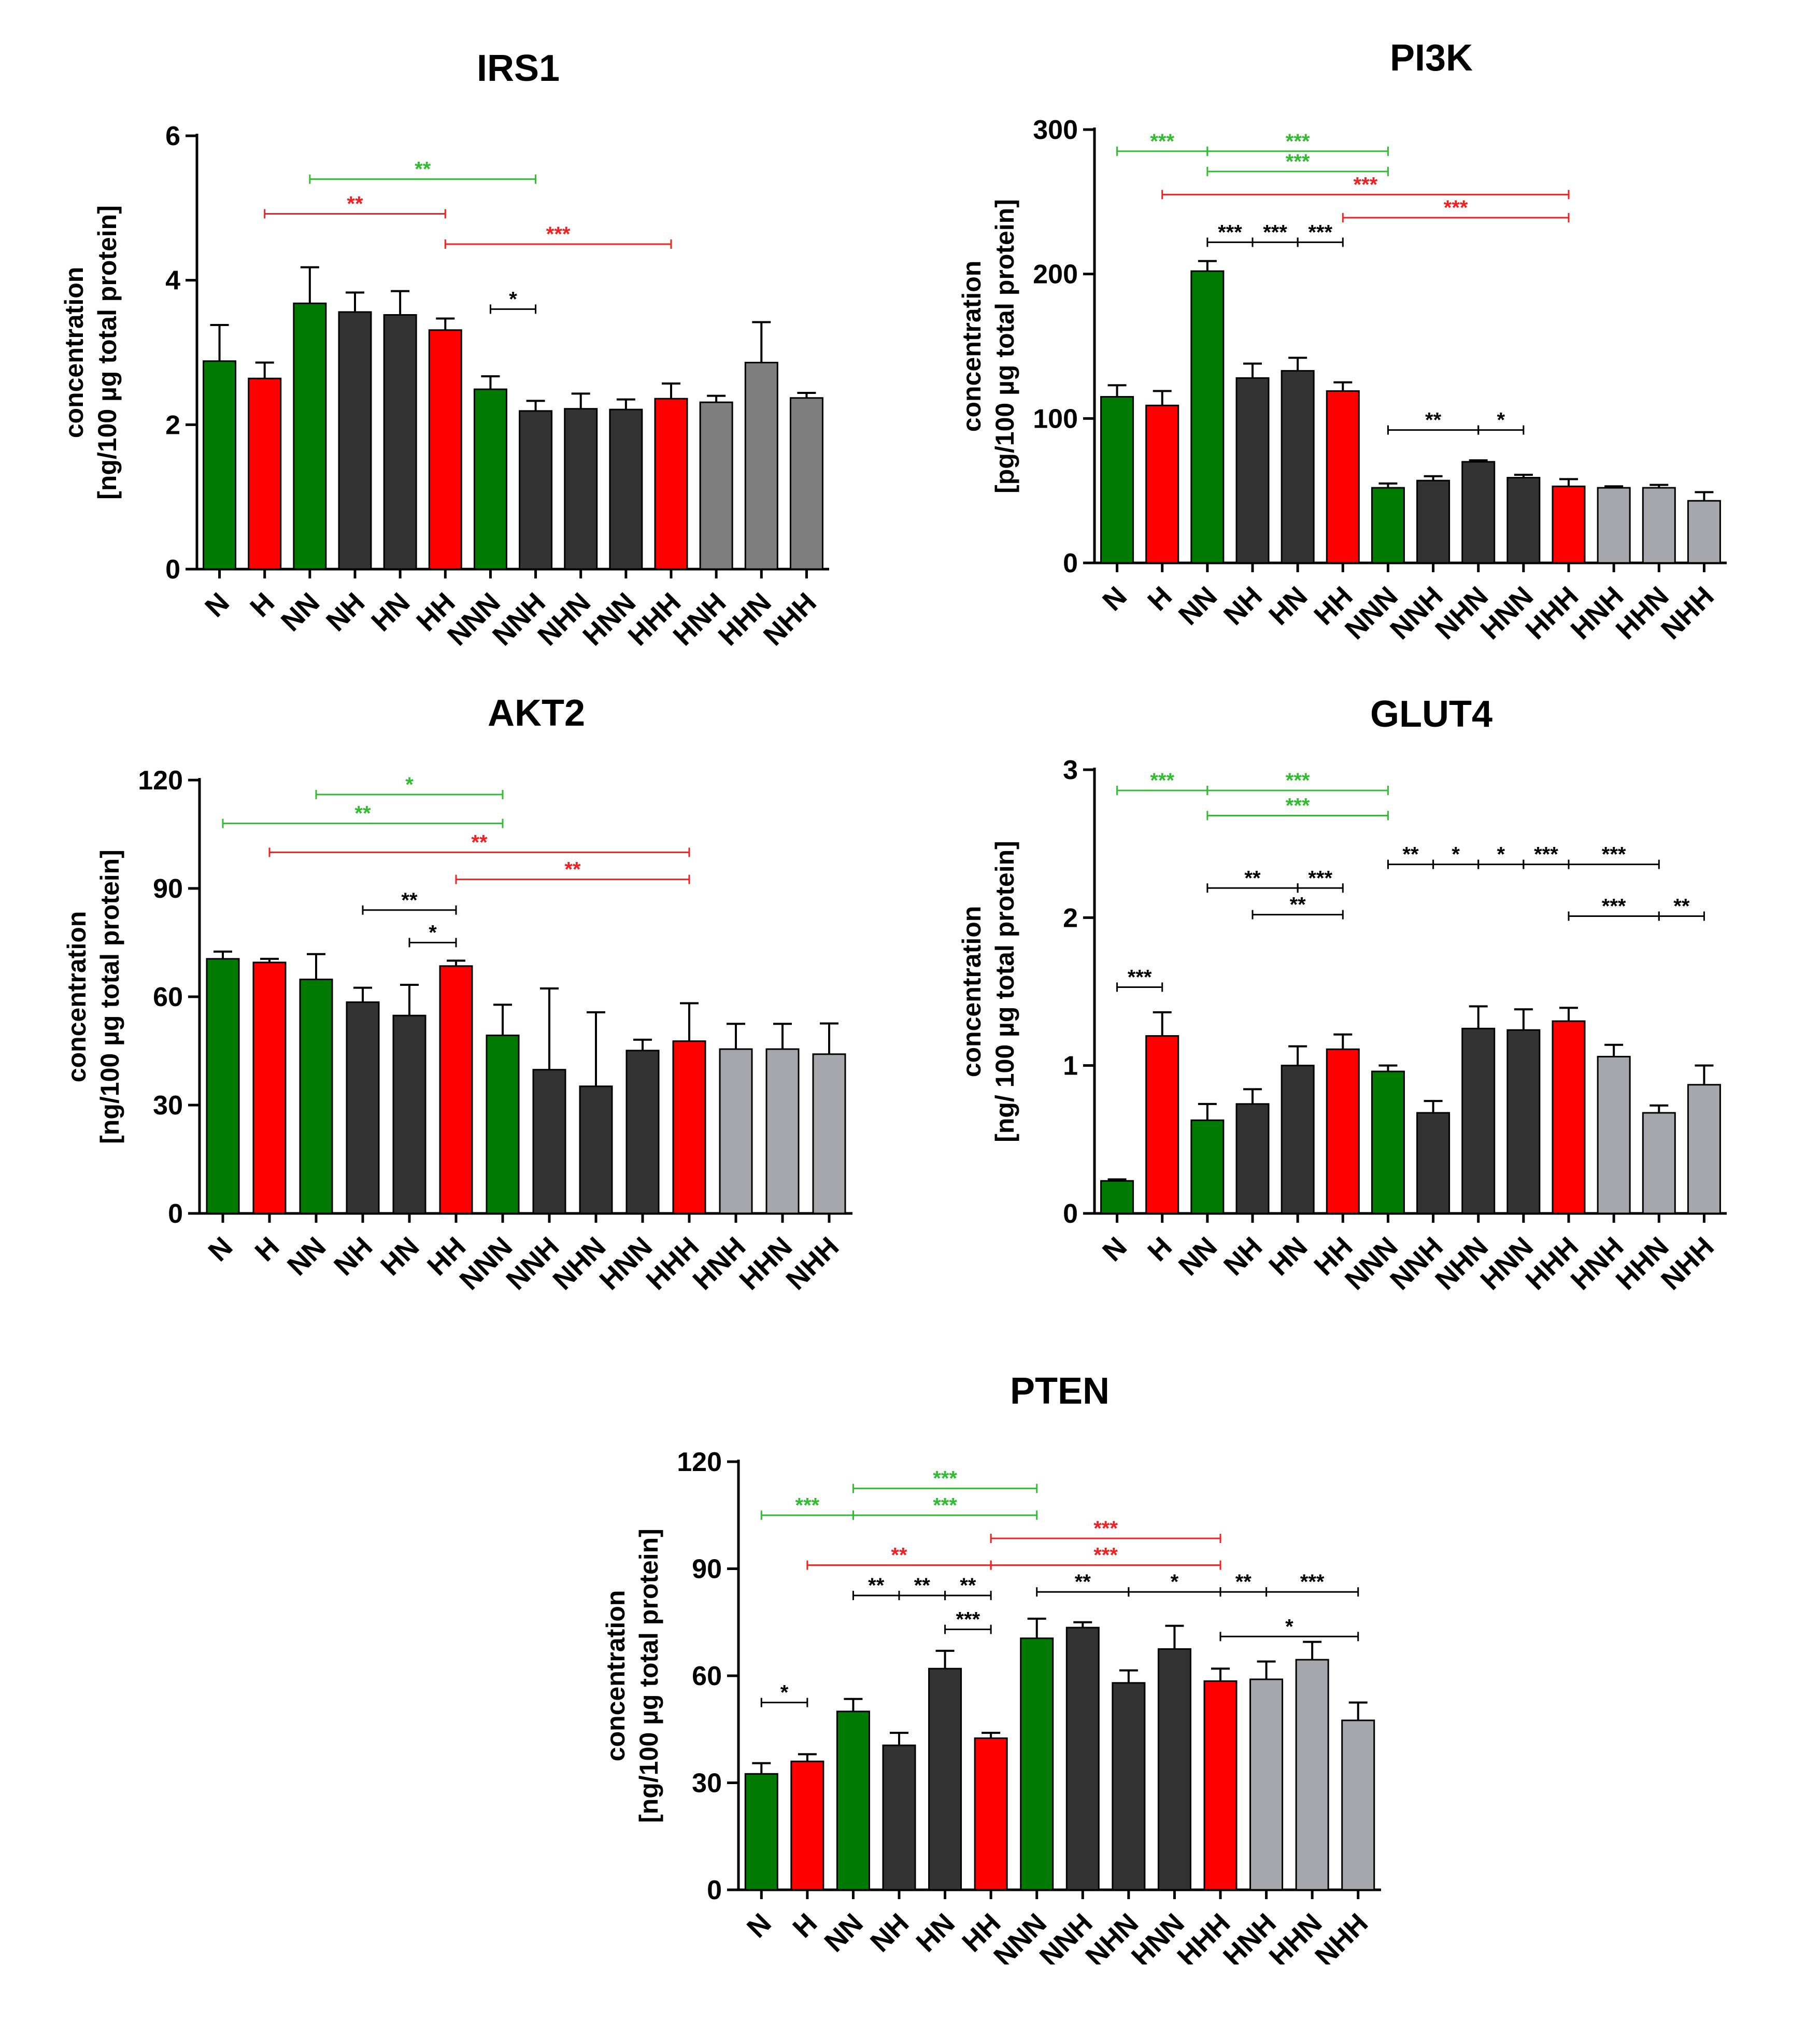 This screenshot has height=2036, width=1820. What do you see at coordinates (1060, 1391) in the screenshot?
I see `chart-title: PTEN` at bounding box center [1060, 1391].